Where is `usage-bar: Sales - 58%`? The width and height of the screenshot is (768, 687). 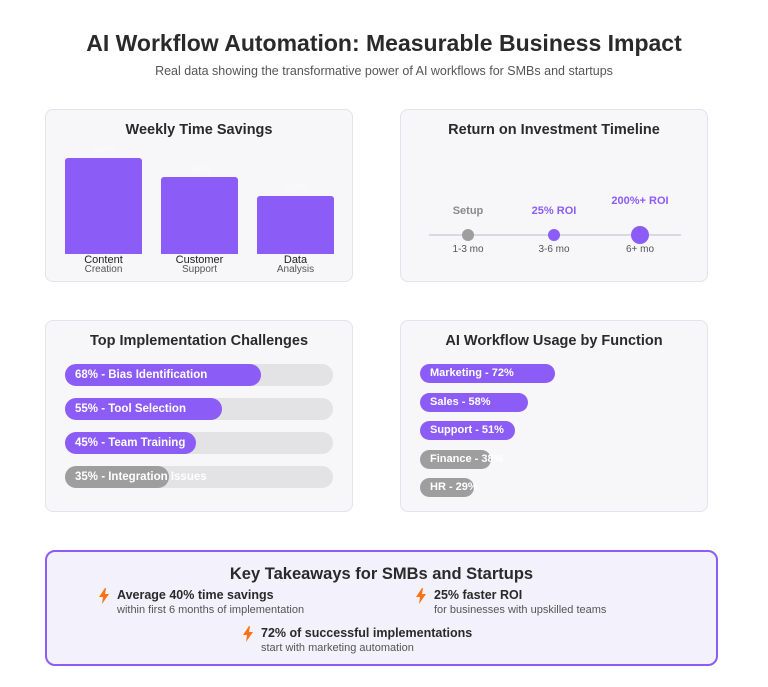 usage-bar: Sales - 58% is located at coordinates (474, 402).